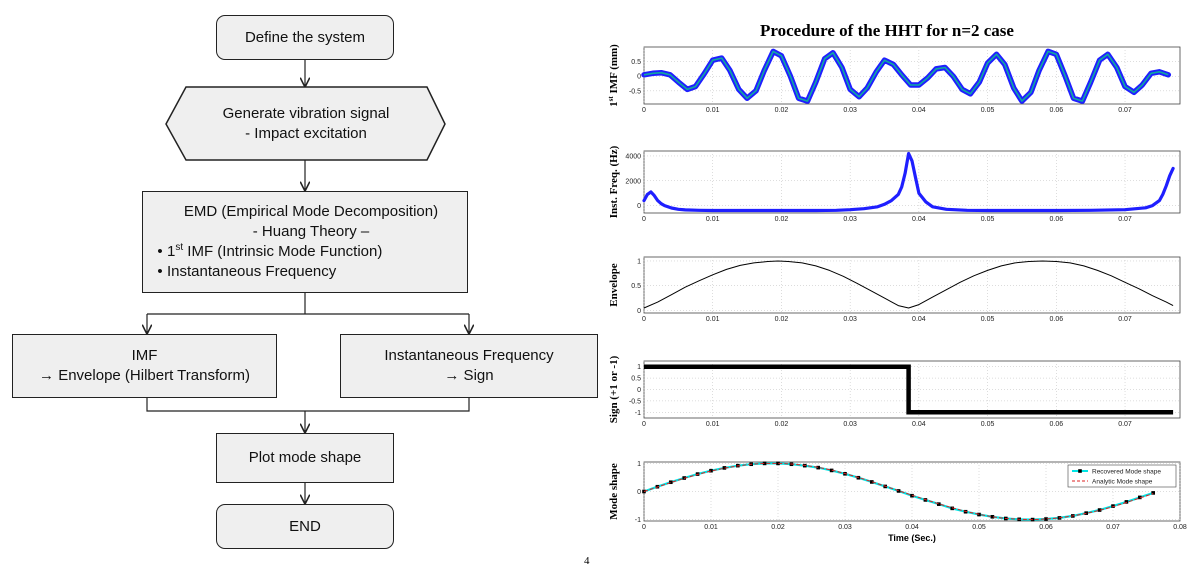 Image resolution: width=1197 pixels, height=572 pixels. Describe the element at coordinates (311, 211) in the screenshot. I see `emd-line1: EMD (Empirical Mode Decomposition)` at that location.